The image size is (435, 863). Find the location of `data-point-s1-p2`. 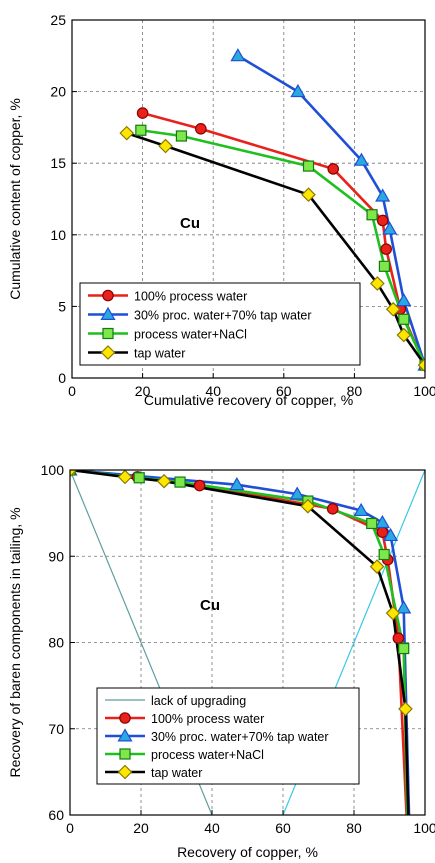

data-point-s1-p2 is located at coordinates (361, 159).